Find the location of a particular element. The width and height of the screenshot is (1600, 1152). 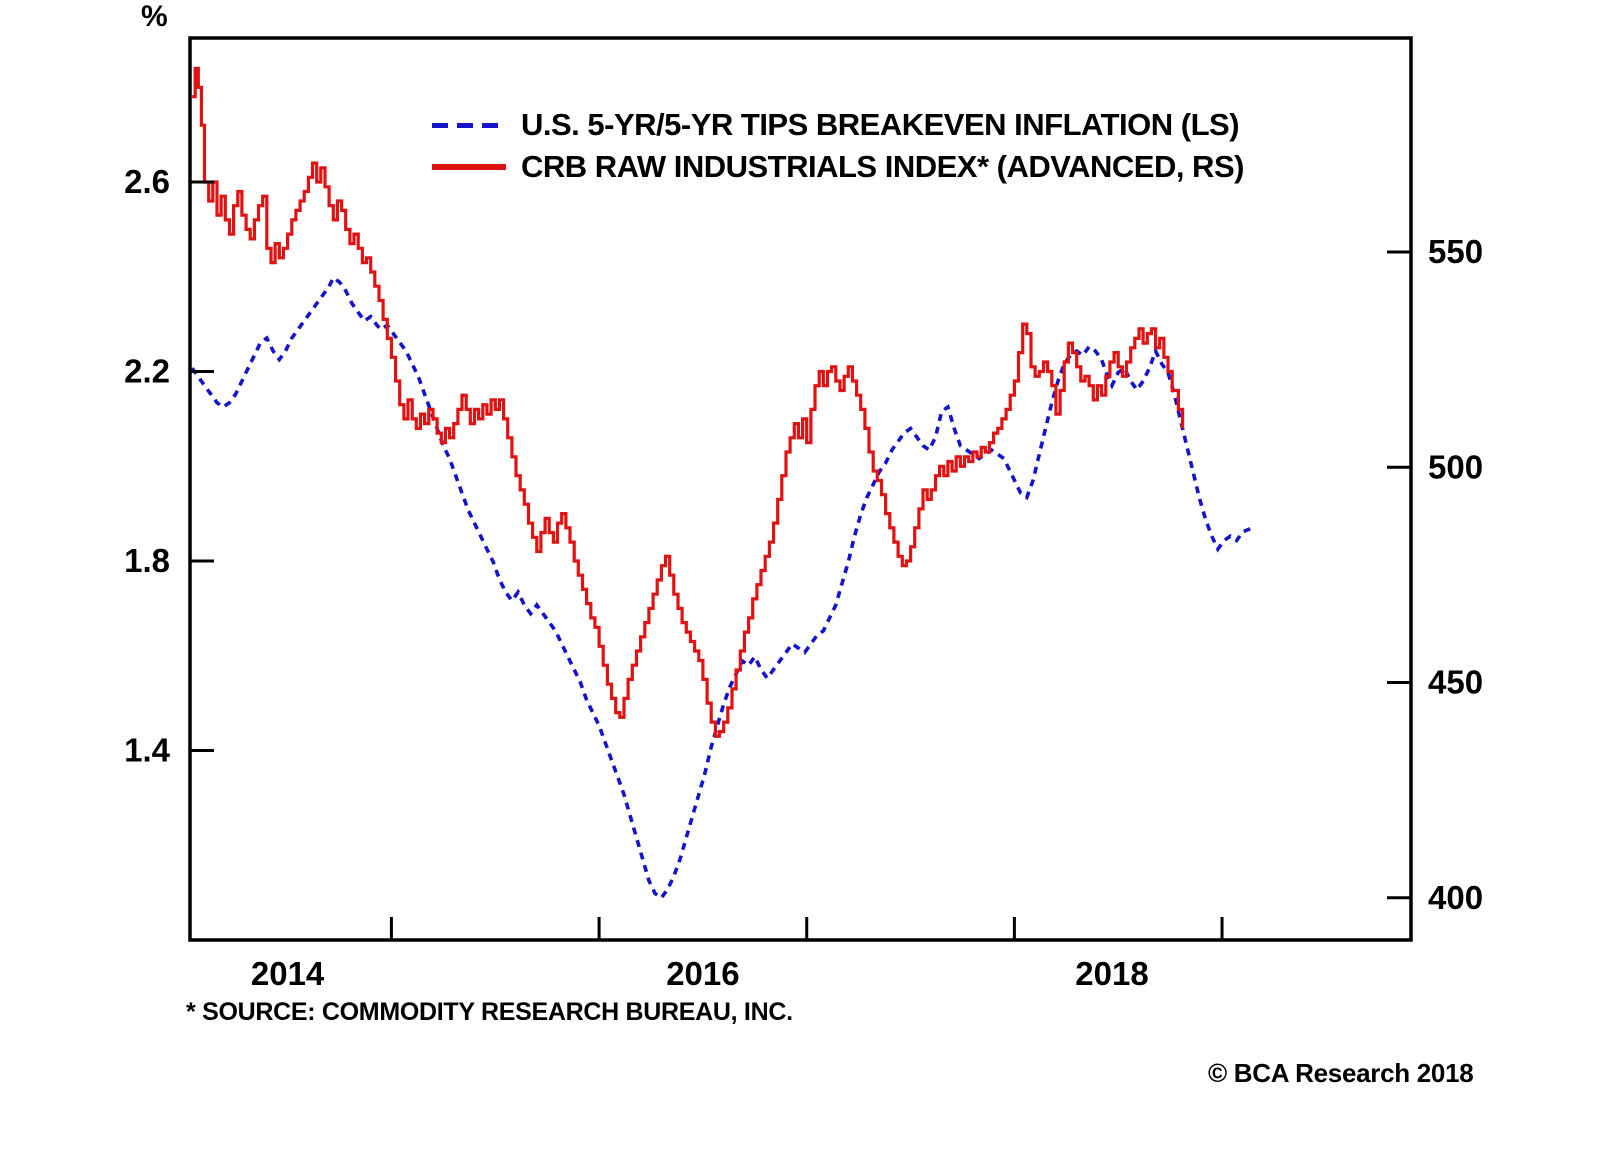

right-axis-tick-label: 550 is located at coordinates (1455, 251).